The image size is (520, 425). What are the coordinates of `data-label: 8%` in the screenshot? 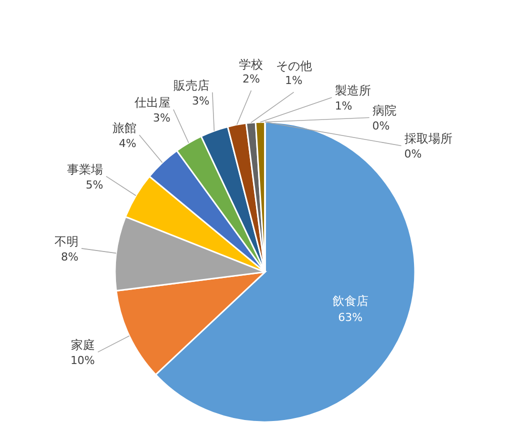 It's located at (69, 257).